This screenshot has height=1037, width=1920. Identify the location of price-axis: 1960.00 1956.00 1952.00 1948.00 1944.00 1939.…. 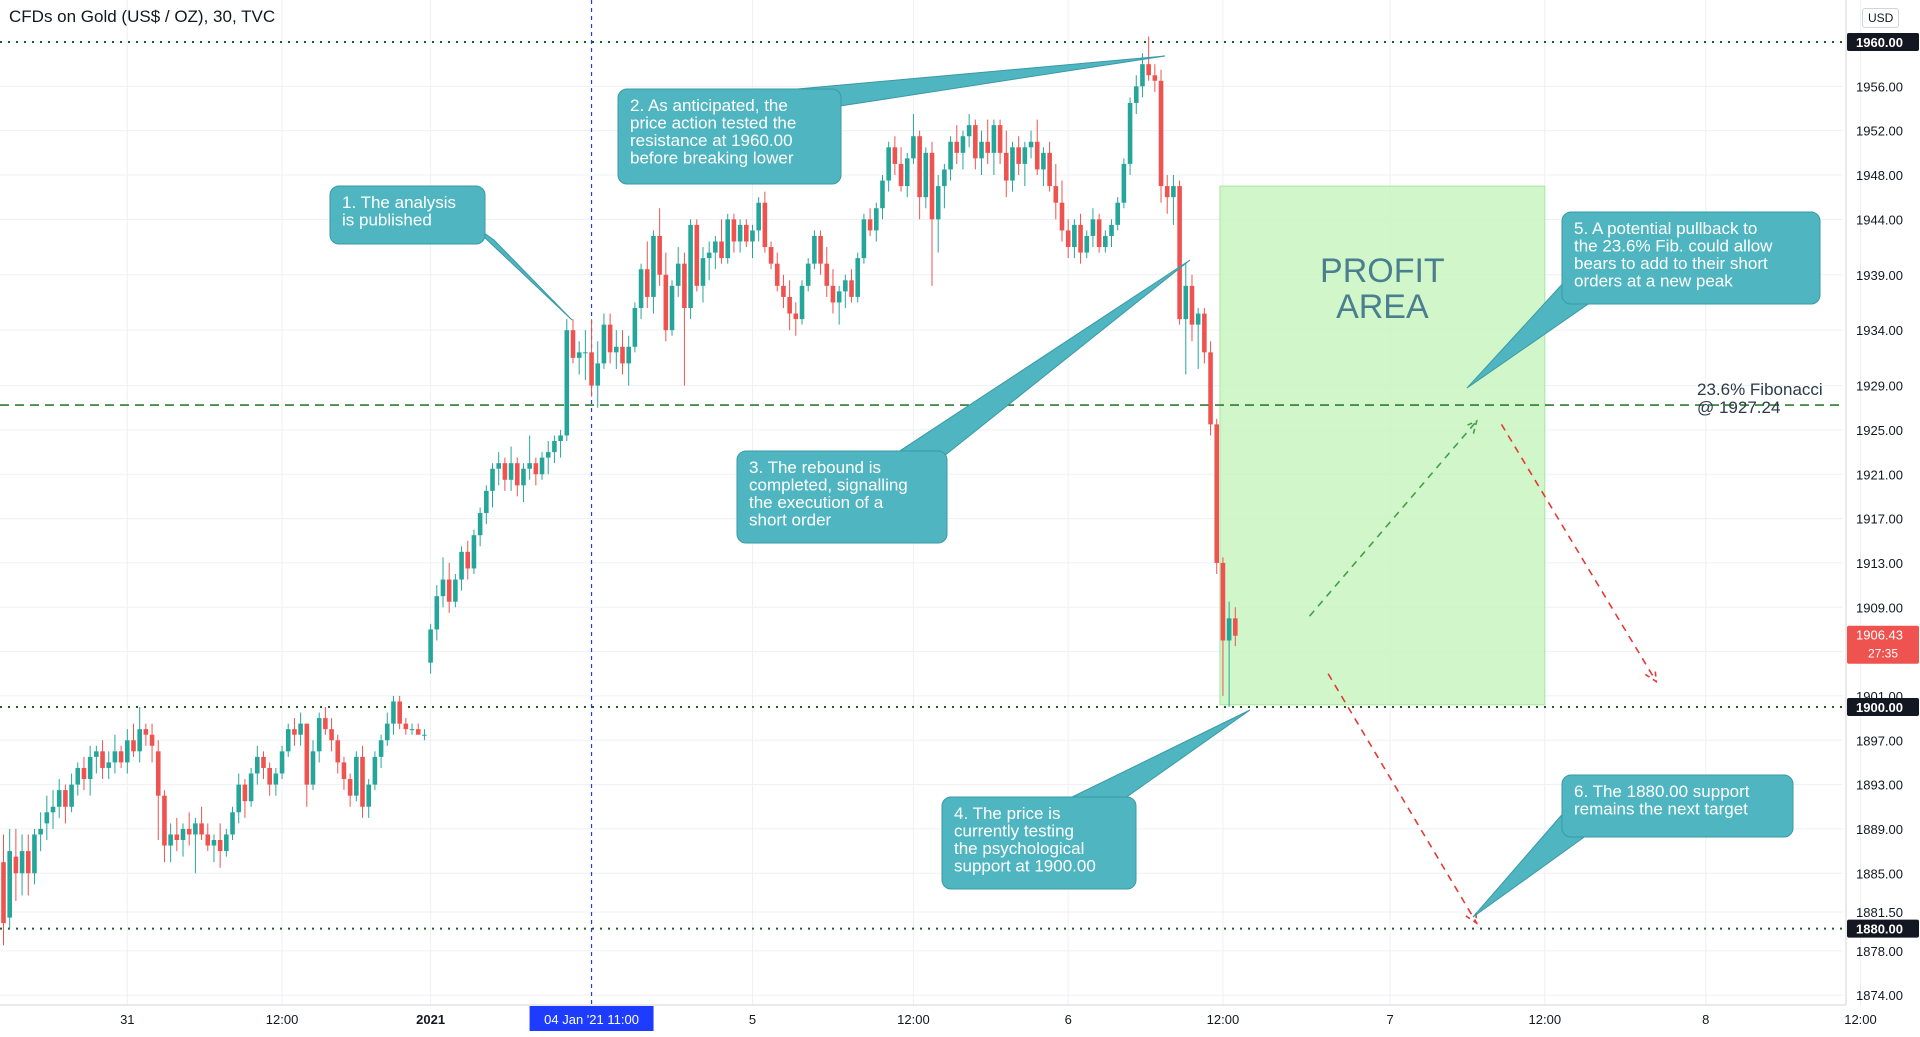
(1882, 502).